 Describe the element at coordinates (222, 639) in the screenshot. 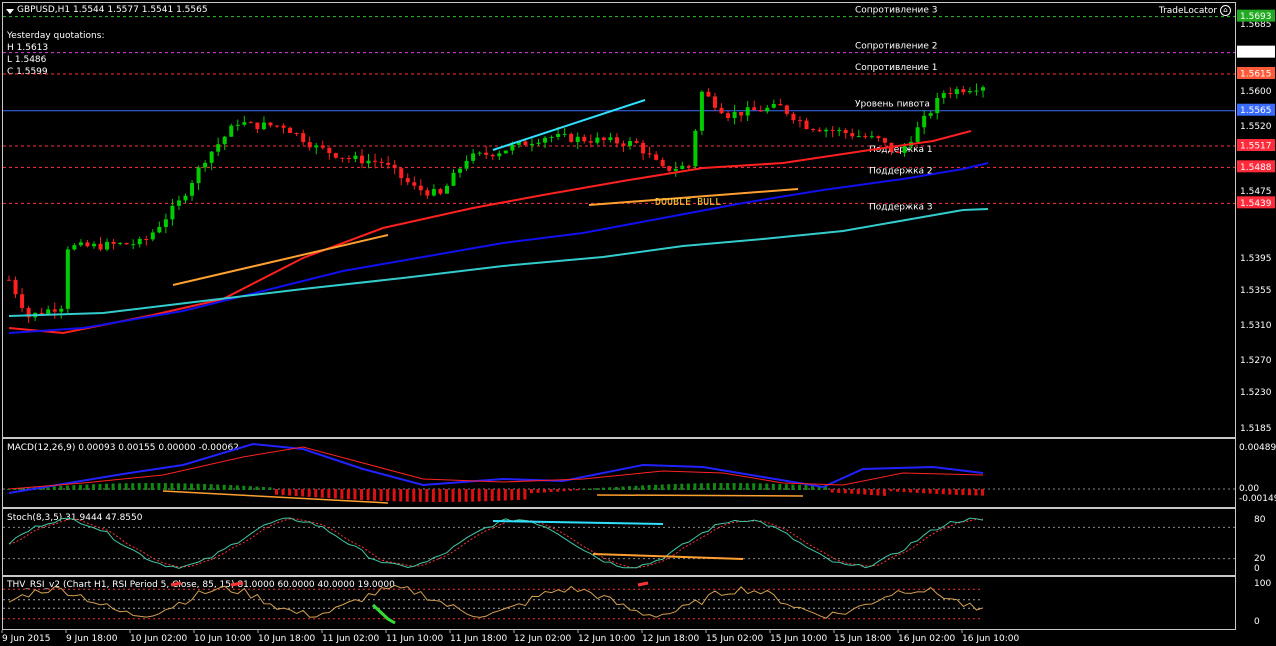

I see `time-tick: 10 Jun 10:00` at that location.